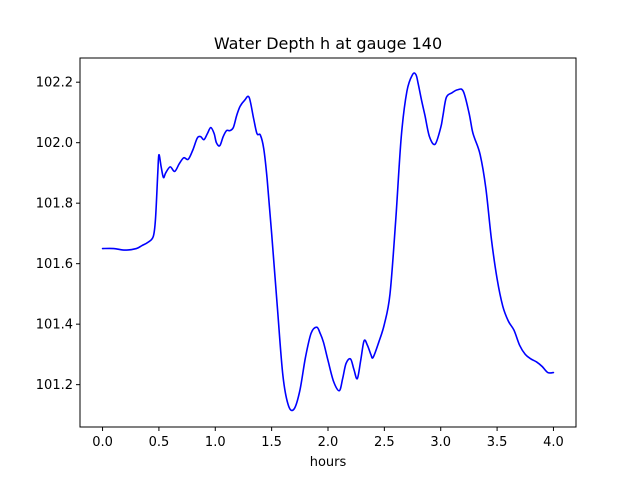 This screenshot has width=640, height=480. Describe the element at coordinates (328, 442) in the screenshot. I see `x-tick-label: 2.0` at that location.